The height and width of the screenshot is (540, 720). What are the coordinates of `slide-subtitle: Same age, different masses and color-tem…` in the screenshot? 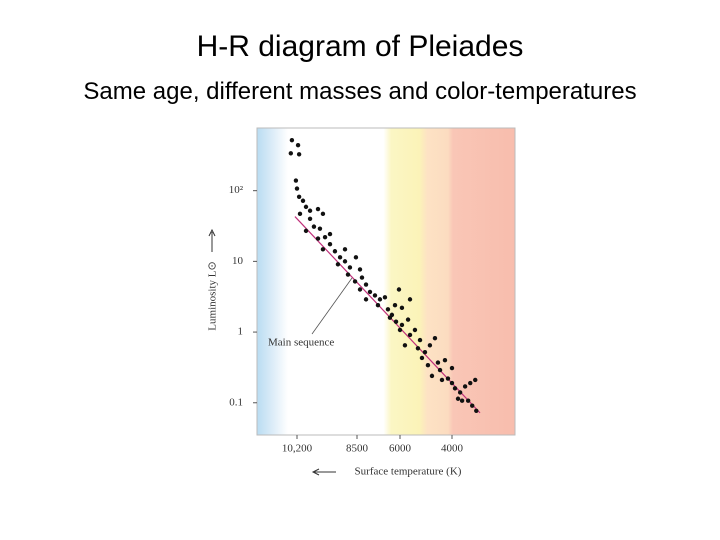 It's located at (360, 91).